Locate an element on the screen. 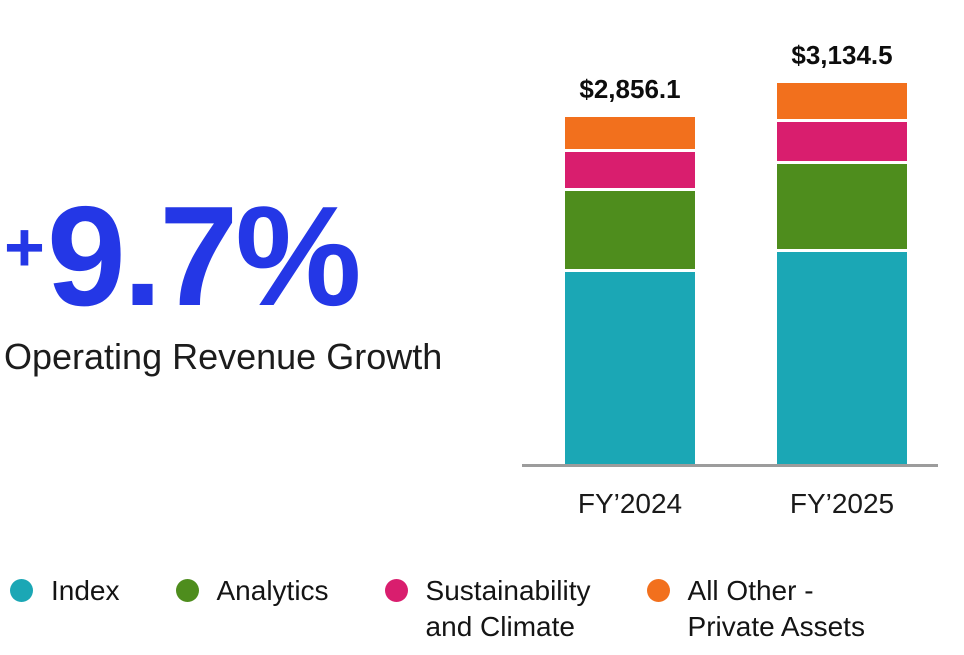  segment-all-other-private-assets-fy-2025 is located at coordinates (842, 101).